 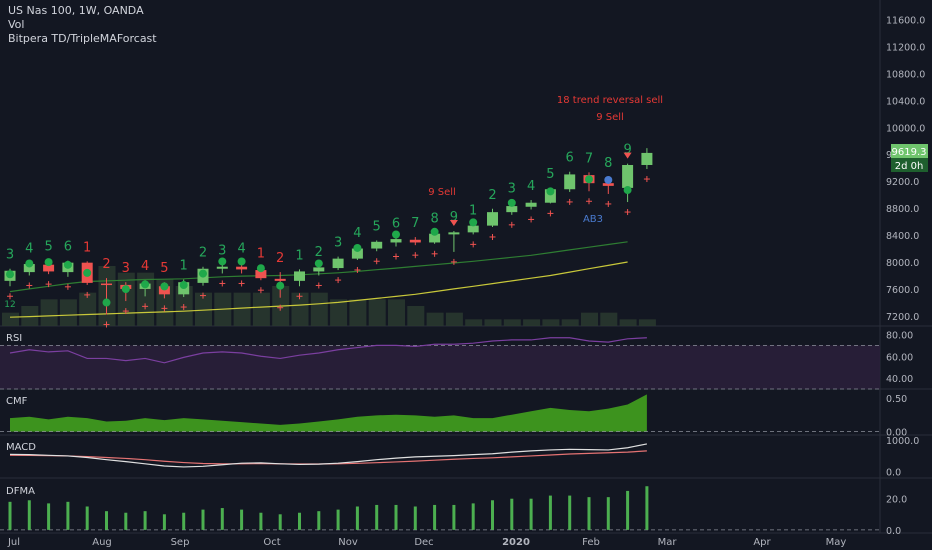 What do you see at coordinates (348, 542) in the screenshot?
I see `x-tick-label: Nov` at bounding box center [348, 542].